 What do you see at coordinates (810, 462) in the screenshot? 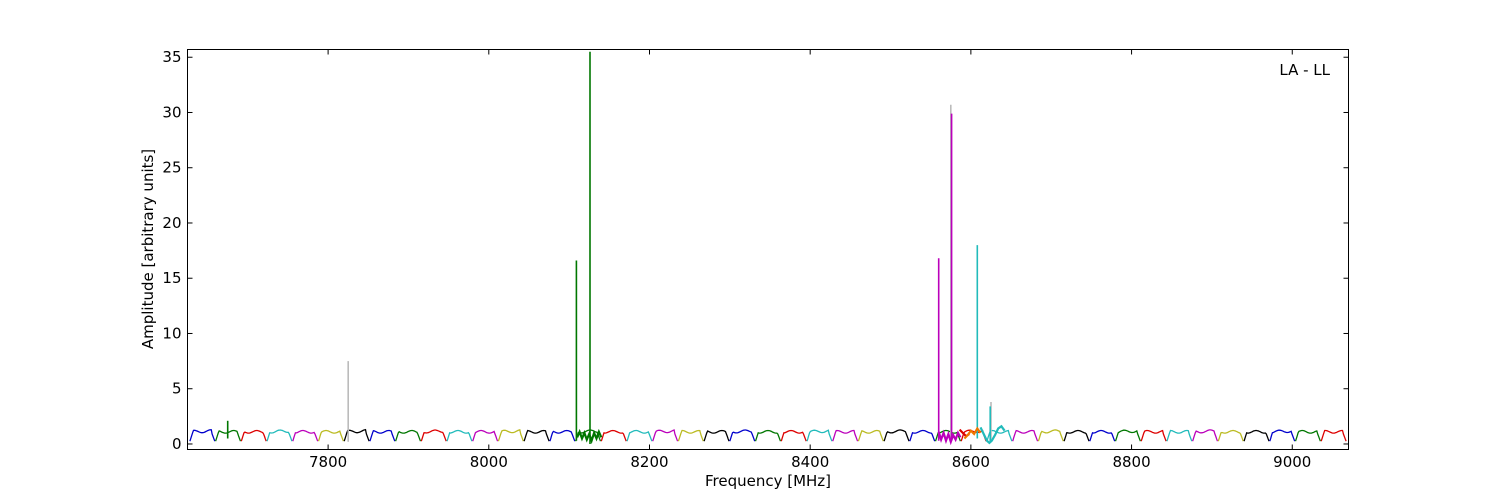
I see `x-tick-label: 8400` at bounding box center [810, 462].